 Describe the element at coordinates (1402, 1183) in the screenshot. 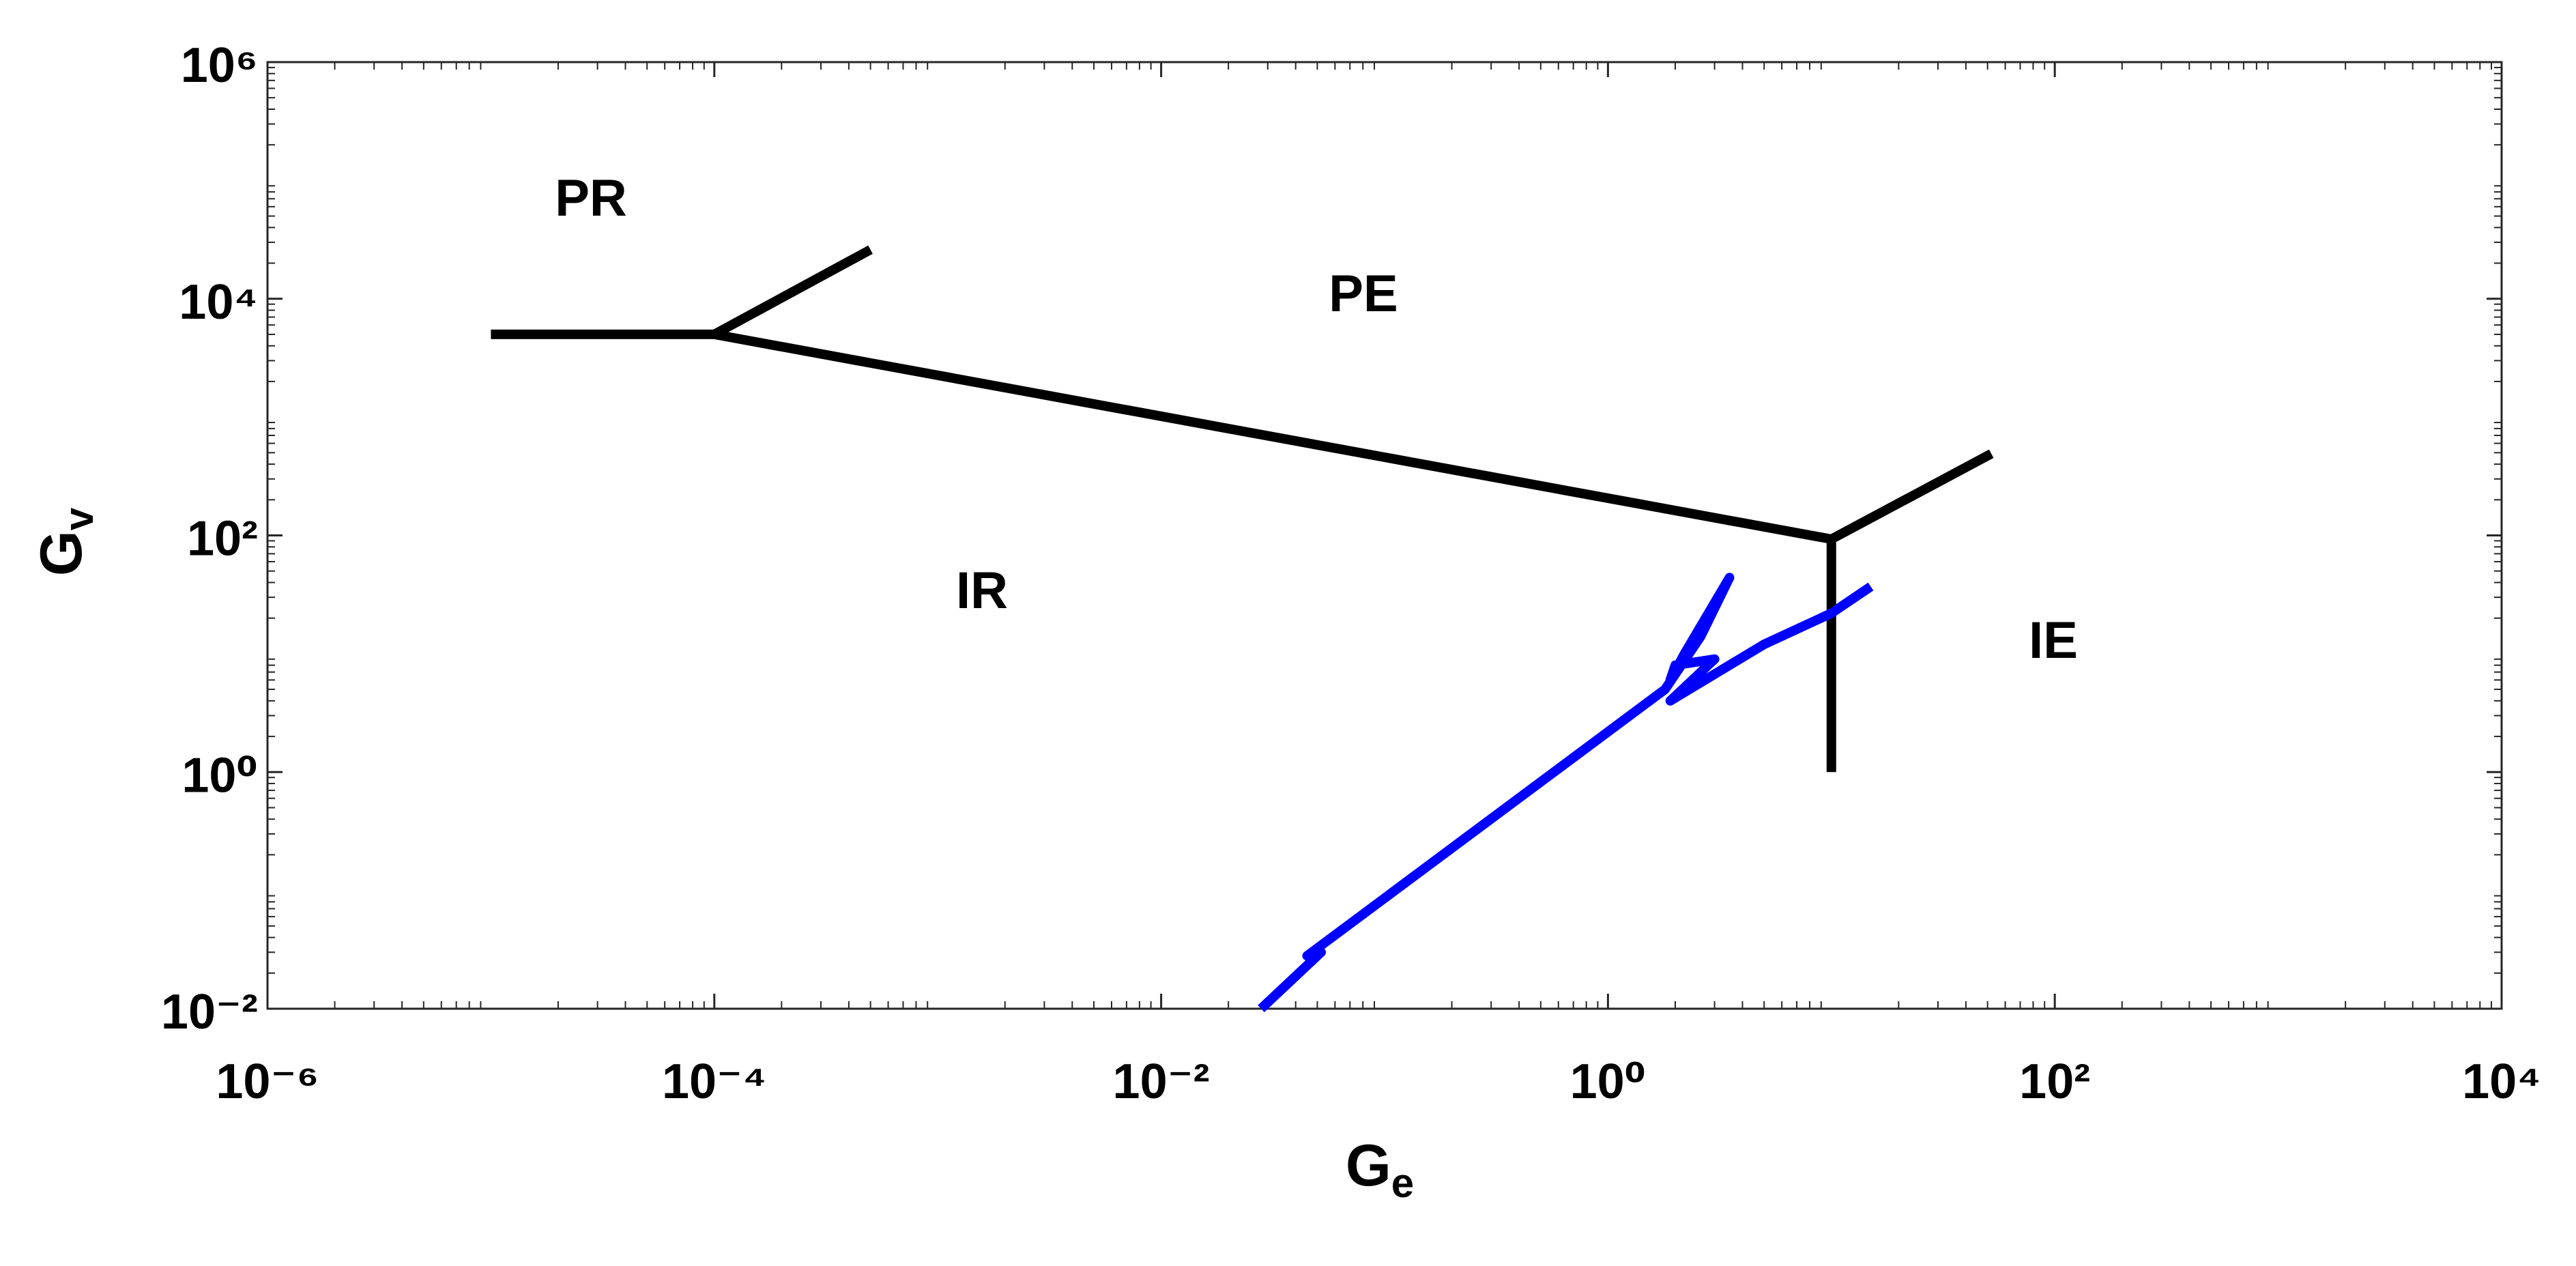

I see `x-axis-label-subscript: e` at that location.